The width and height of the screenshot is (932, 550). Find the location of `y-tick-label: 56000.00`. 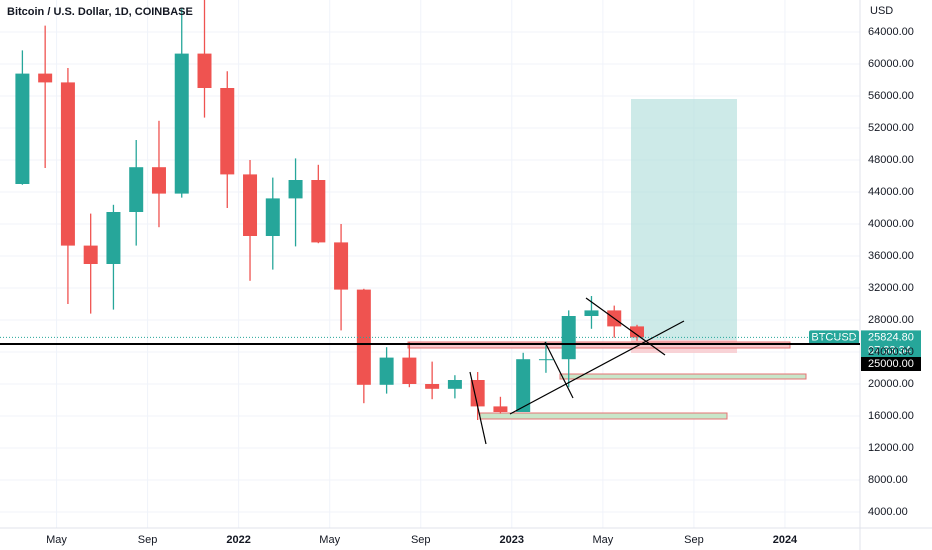

y-tick-label: 56000.00 is located at coordinates (891, 96).